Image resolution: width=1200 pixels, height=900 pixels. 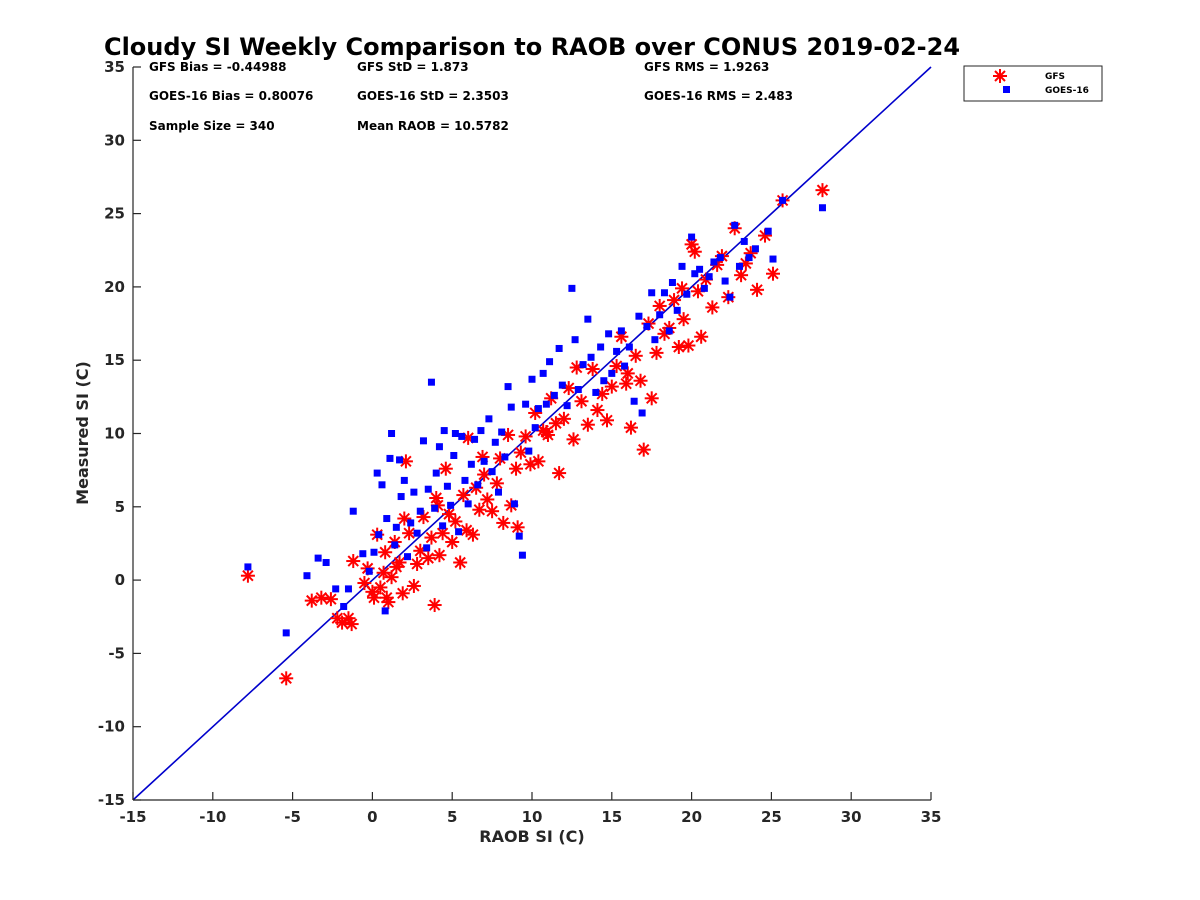 I want to click on y-axis-ticks: -15 -10 -5 0 5 10 15 20 25 30 35, so click(x=119, y=433).